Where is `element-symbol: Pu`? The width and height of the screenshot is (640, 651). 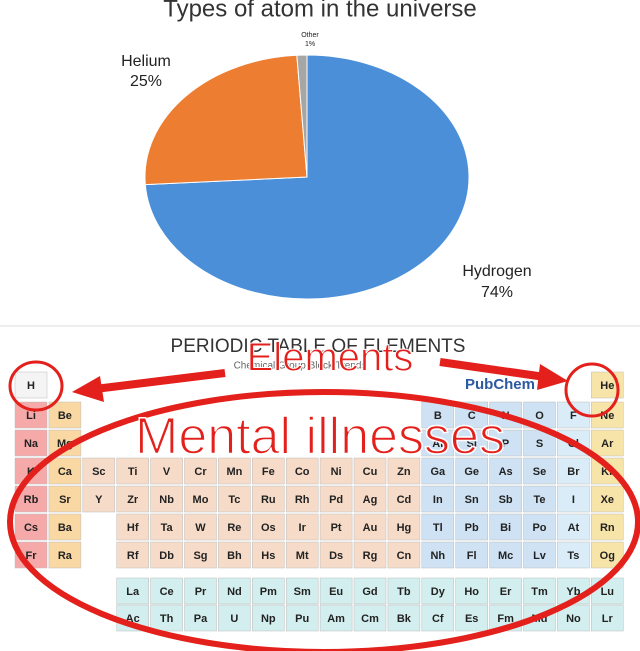
element-symbol: Pu is located at coordinates (302, 619).